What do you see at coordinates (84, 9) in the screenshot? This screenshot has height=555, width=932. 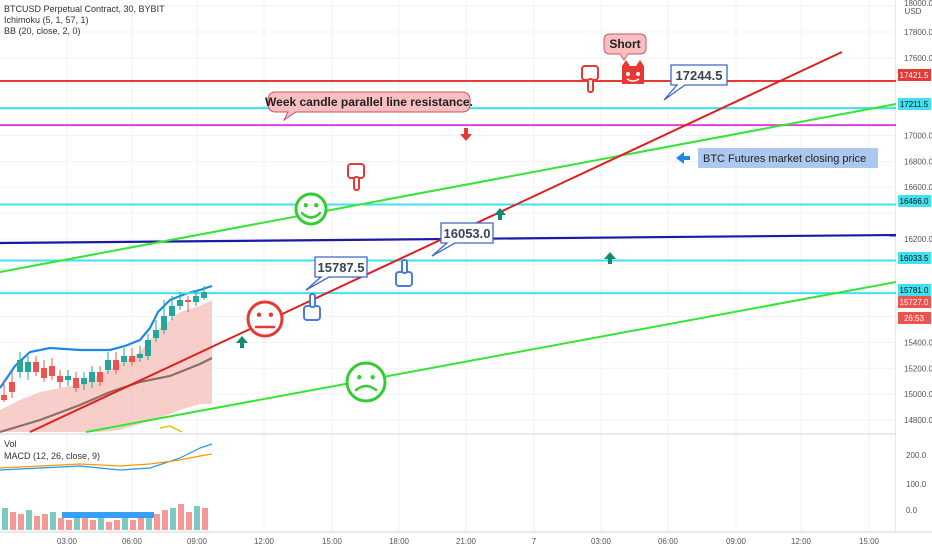 I see `legend-symbol: BTCUSD Perpetual Contract, 30, BYBIT` at bounding box center [84, 9].